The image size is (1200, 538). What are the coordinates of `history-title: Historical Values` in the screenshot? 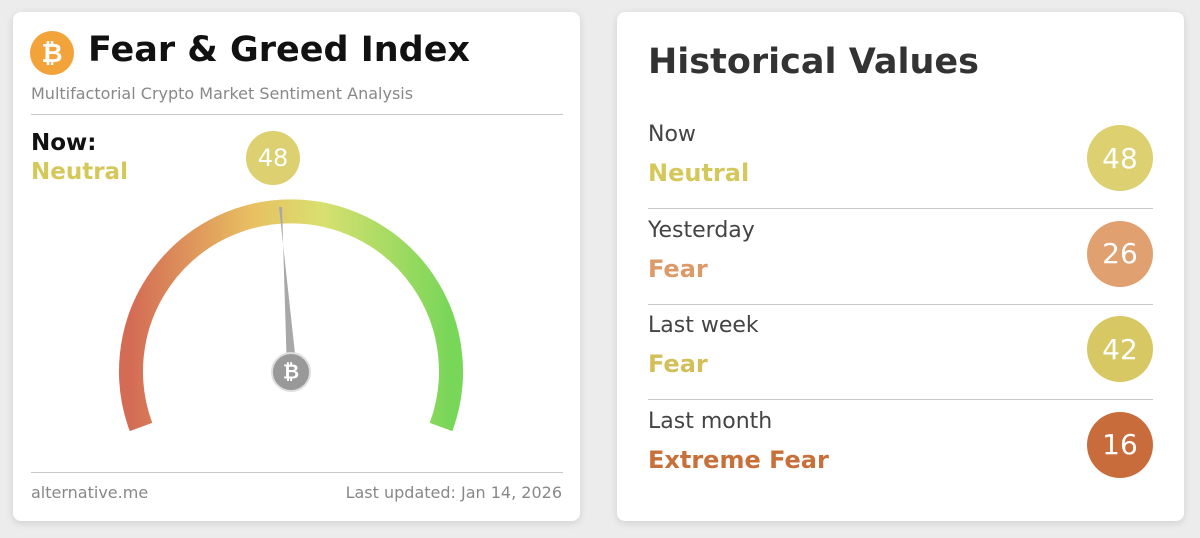 It's located at (813, 62).